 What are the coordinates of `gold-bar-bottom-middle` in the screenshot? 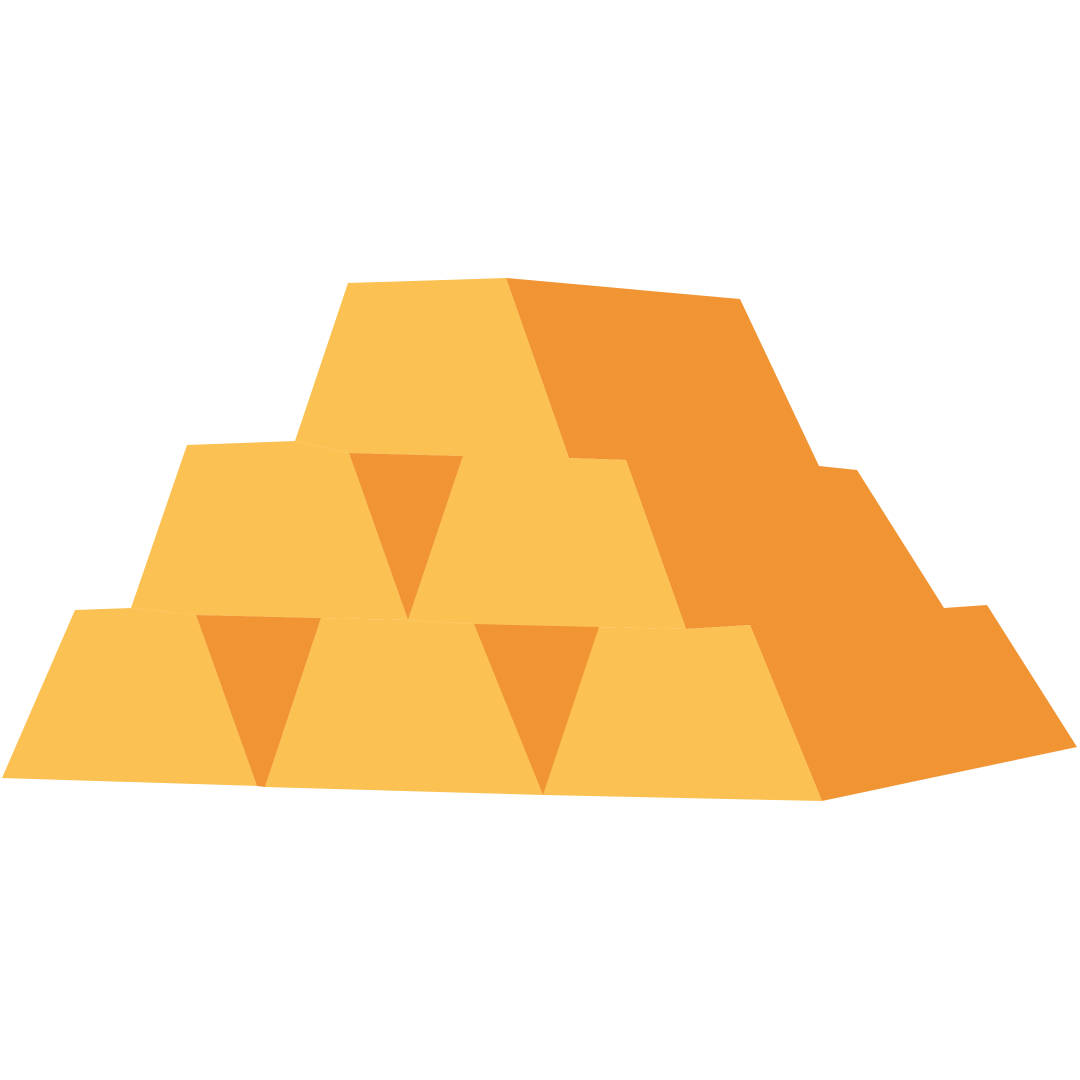 It's located at (404, 706).